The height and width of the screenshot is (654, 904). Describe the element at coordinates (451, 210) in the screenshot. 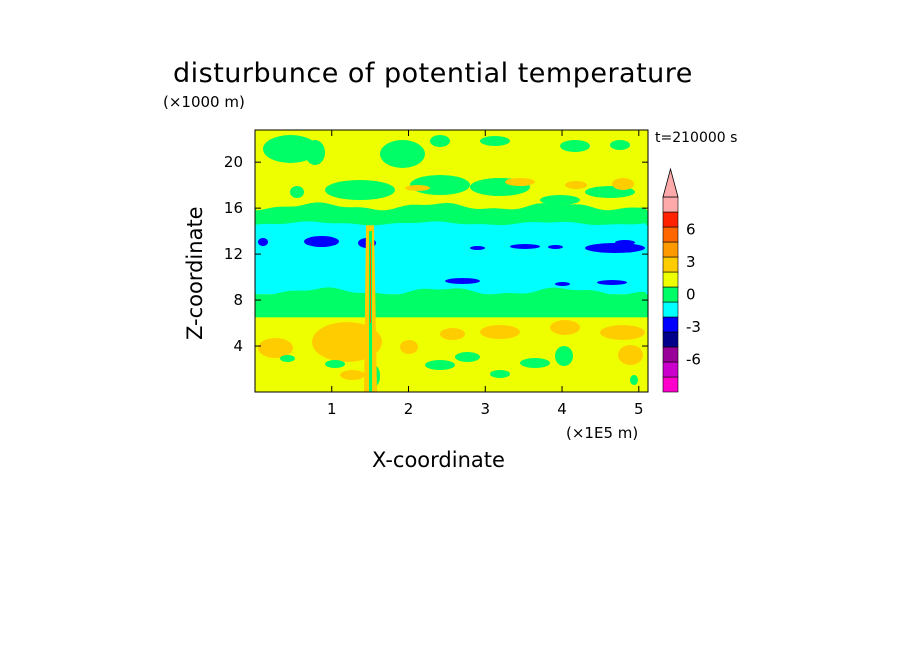

I see `contour-upper-green-edge` at that location.